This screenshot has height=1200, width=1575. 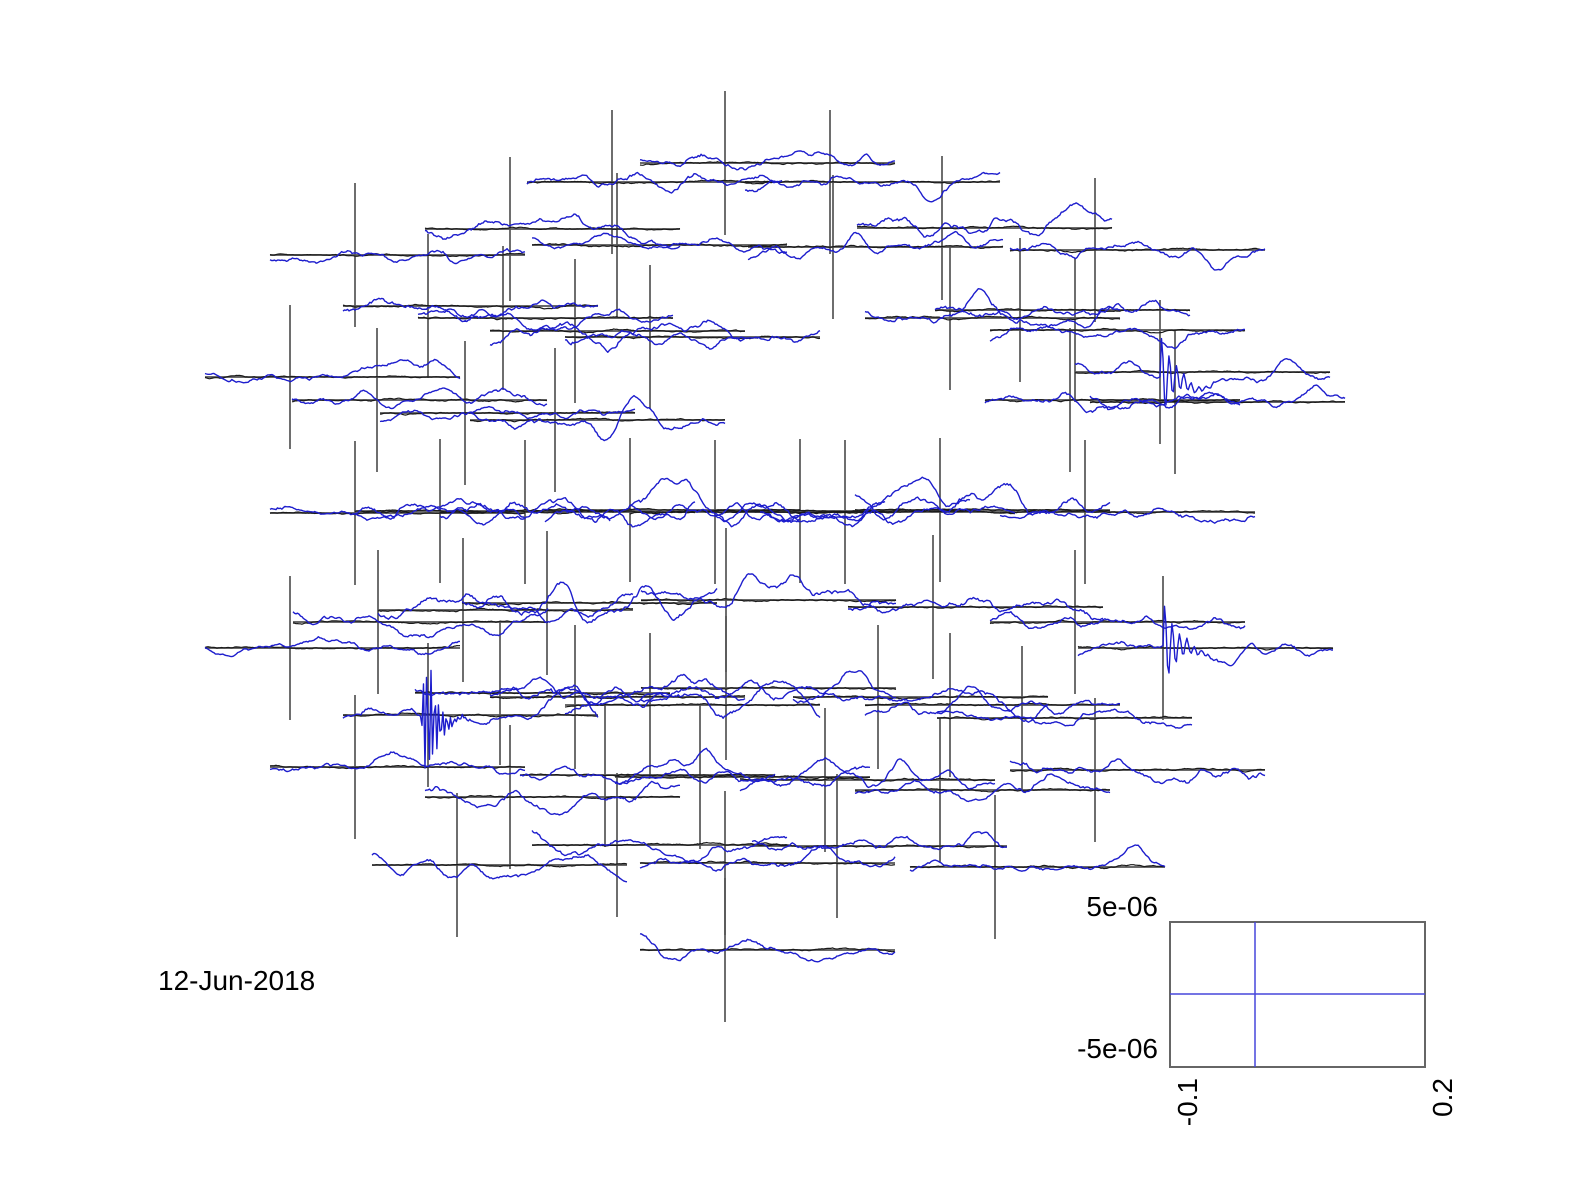 What do you see at coordinates (1267, 1008) in the screenshot?
I see `scale-box: 5e-06 -5e-06 -0.1 0.2` at bounding box center [1267, 1008].